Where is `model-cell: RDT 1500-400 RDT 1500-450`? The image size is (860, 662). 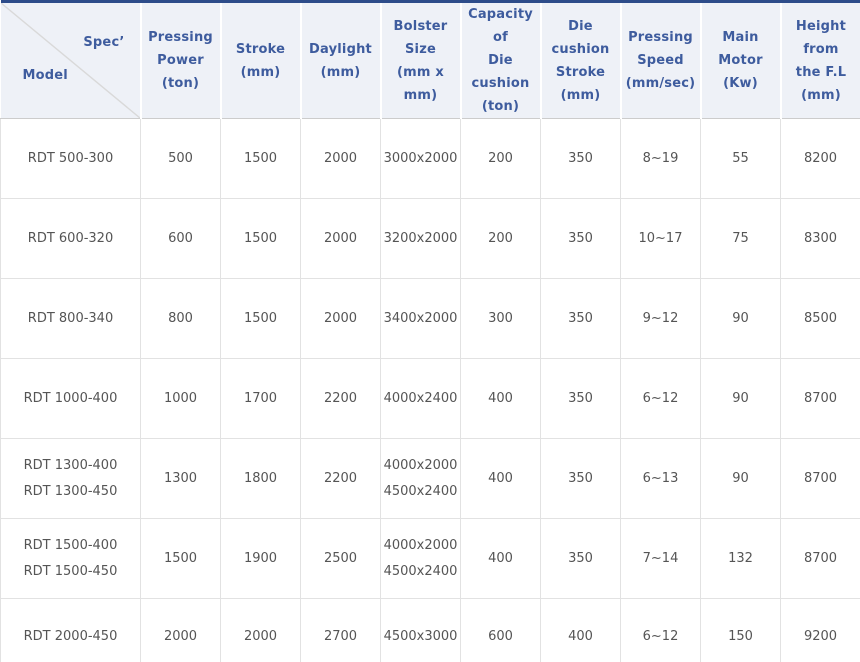
model-cell: RDT 1500-400 RDT 1500-450 is located at coordinates (70, 558).